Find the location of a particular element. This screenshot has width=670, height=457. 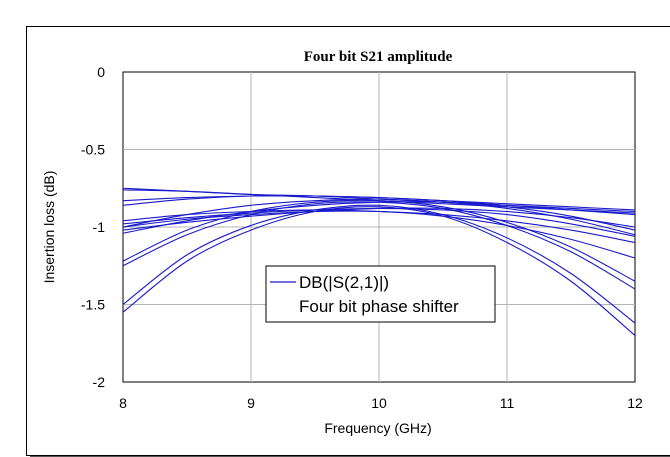

x-tick-label: 12 is located at coordinates (635, 403).